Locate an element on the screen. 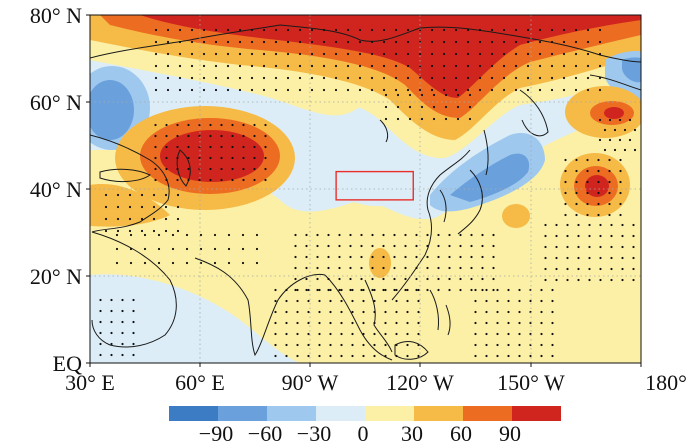 This screenshot has width=700, height=445. coastline-japan is located at coordinates (470, 202).